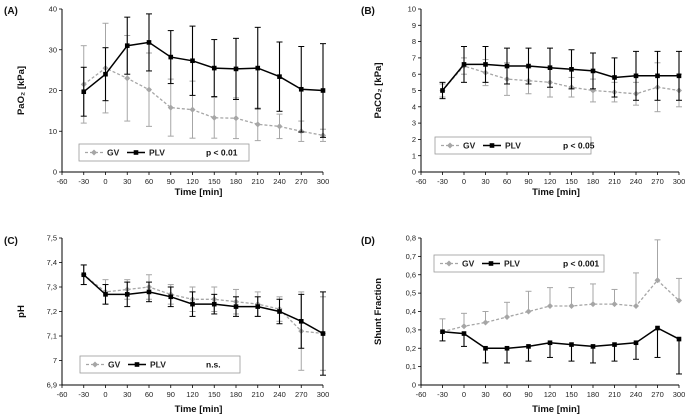 This screenshot has width=685, height=420. I want to click on y-tick-label: 0,8, so click(411, 238).